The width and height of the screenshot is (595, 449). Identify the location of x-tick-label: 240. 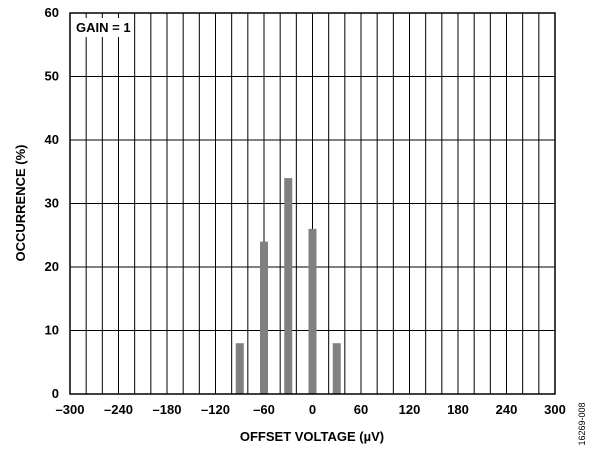
(507, 409).